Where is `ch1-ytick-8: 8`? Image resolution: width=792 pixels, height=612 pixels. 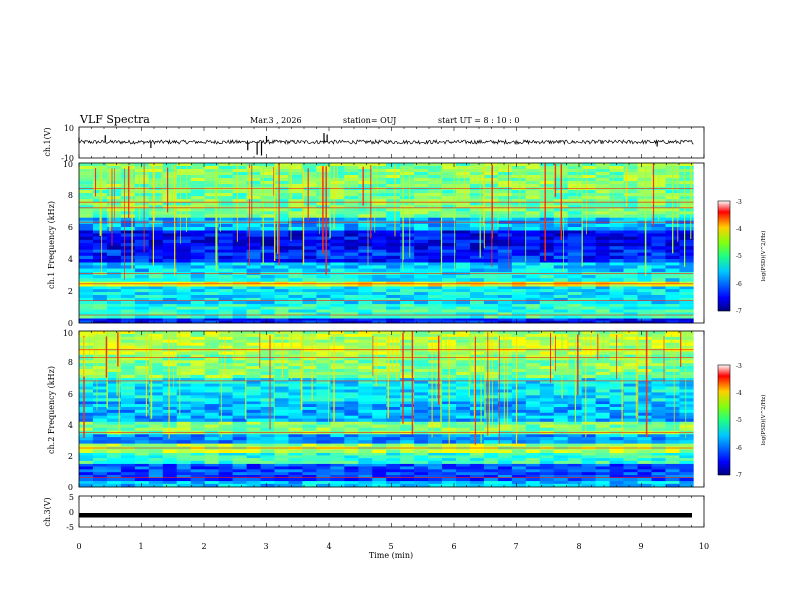 ch1-ytick-8: 8 is located at coordinates (70, 195).